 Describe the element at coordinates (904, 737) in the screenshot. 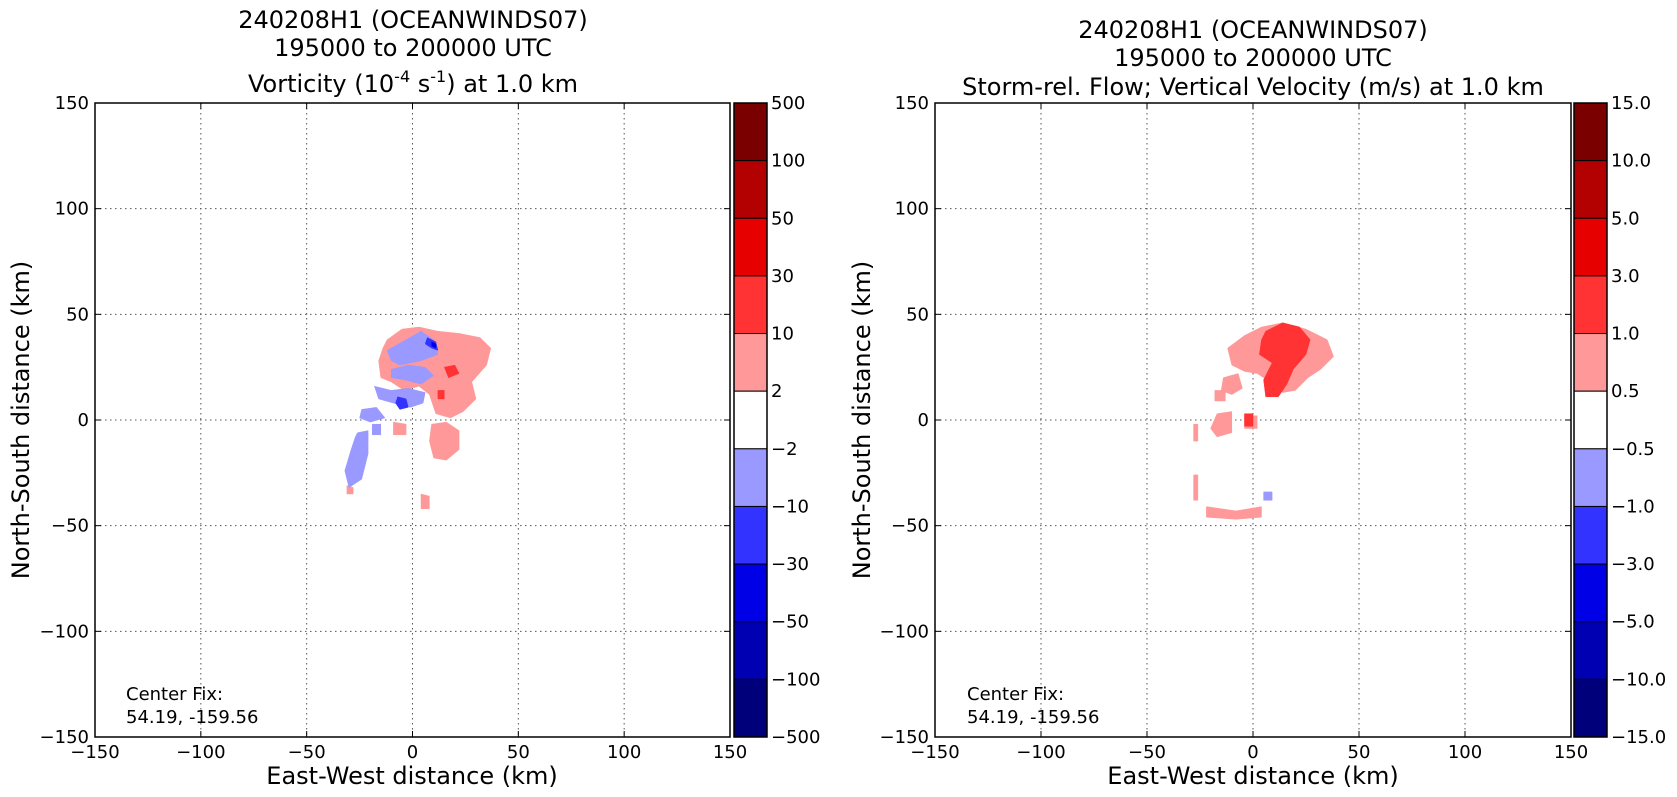

I see `velocity-y-tick-label: −150` at that location.